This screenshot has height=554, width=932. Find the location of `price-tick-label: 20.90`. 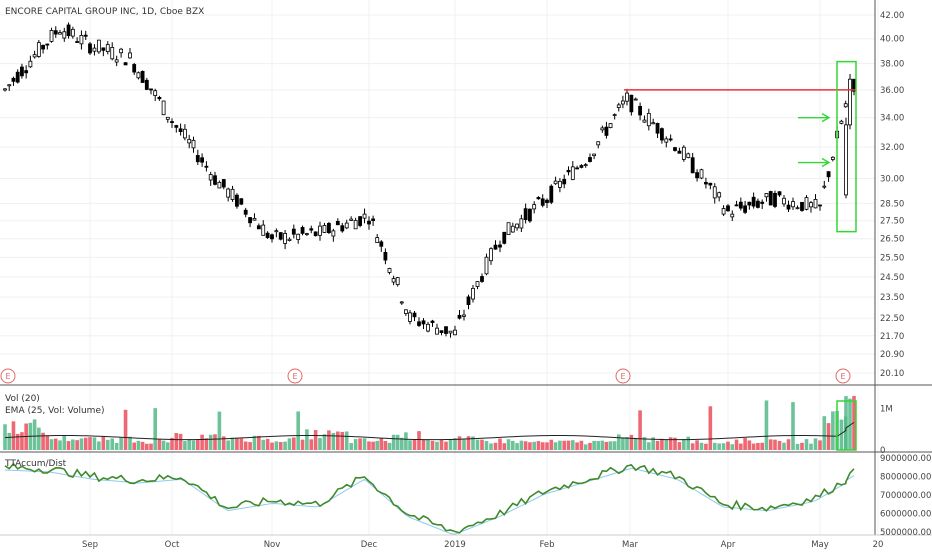

price-tick-label: 20.90 is located at coordinates (892, 355).